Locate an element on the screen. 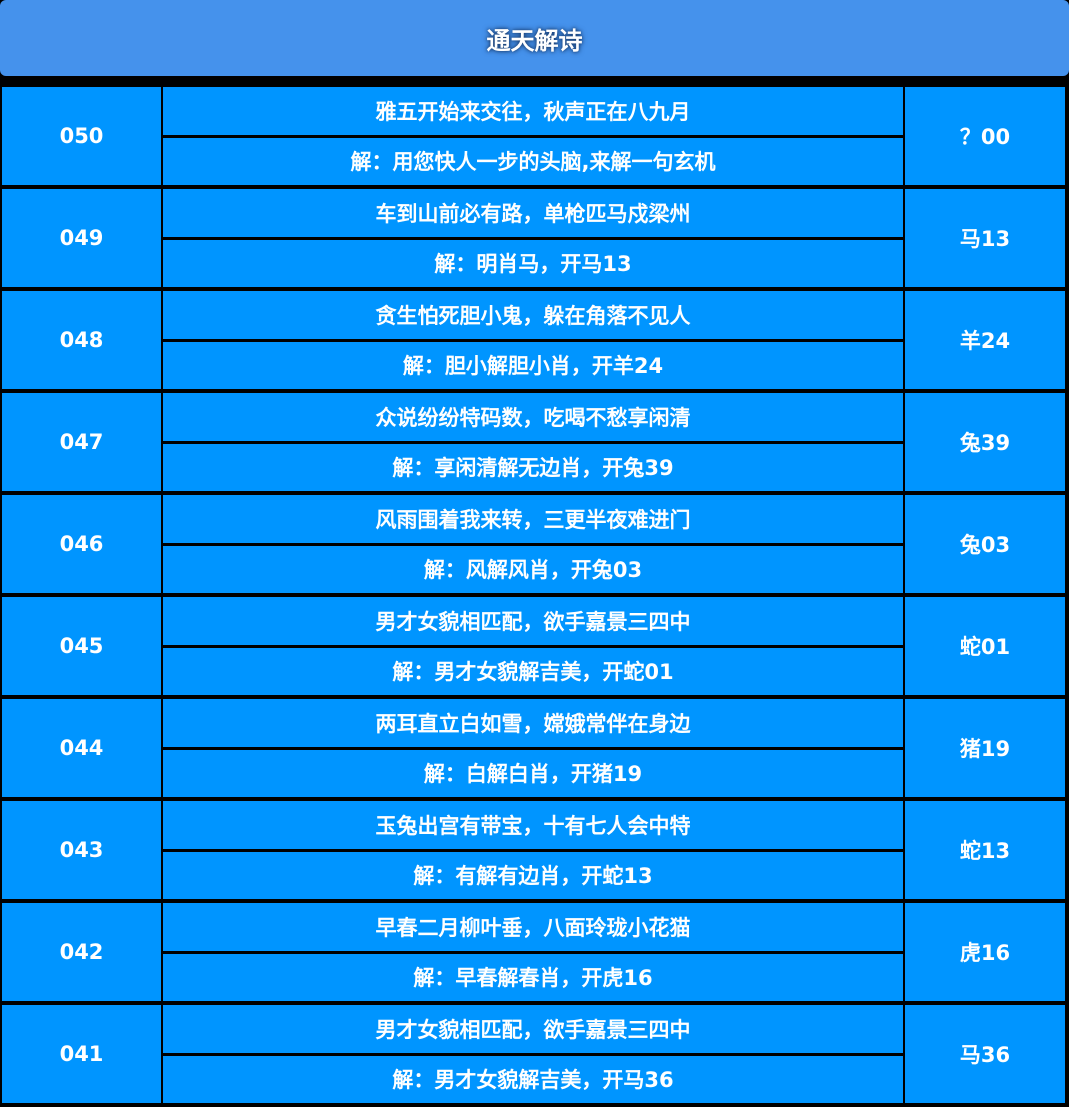 This screenshot has width=1069, height=1107. issue-number: 046 is located at coordinates (81, 544).